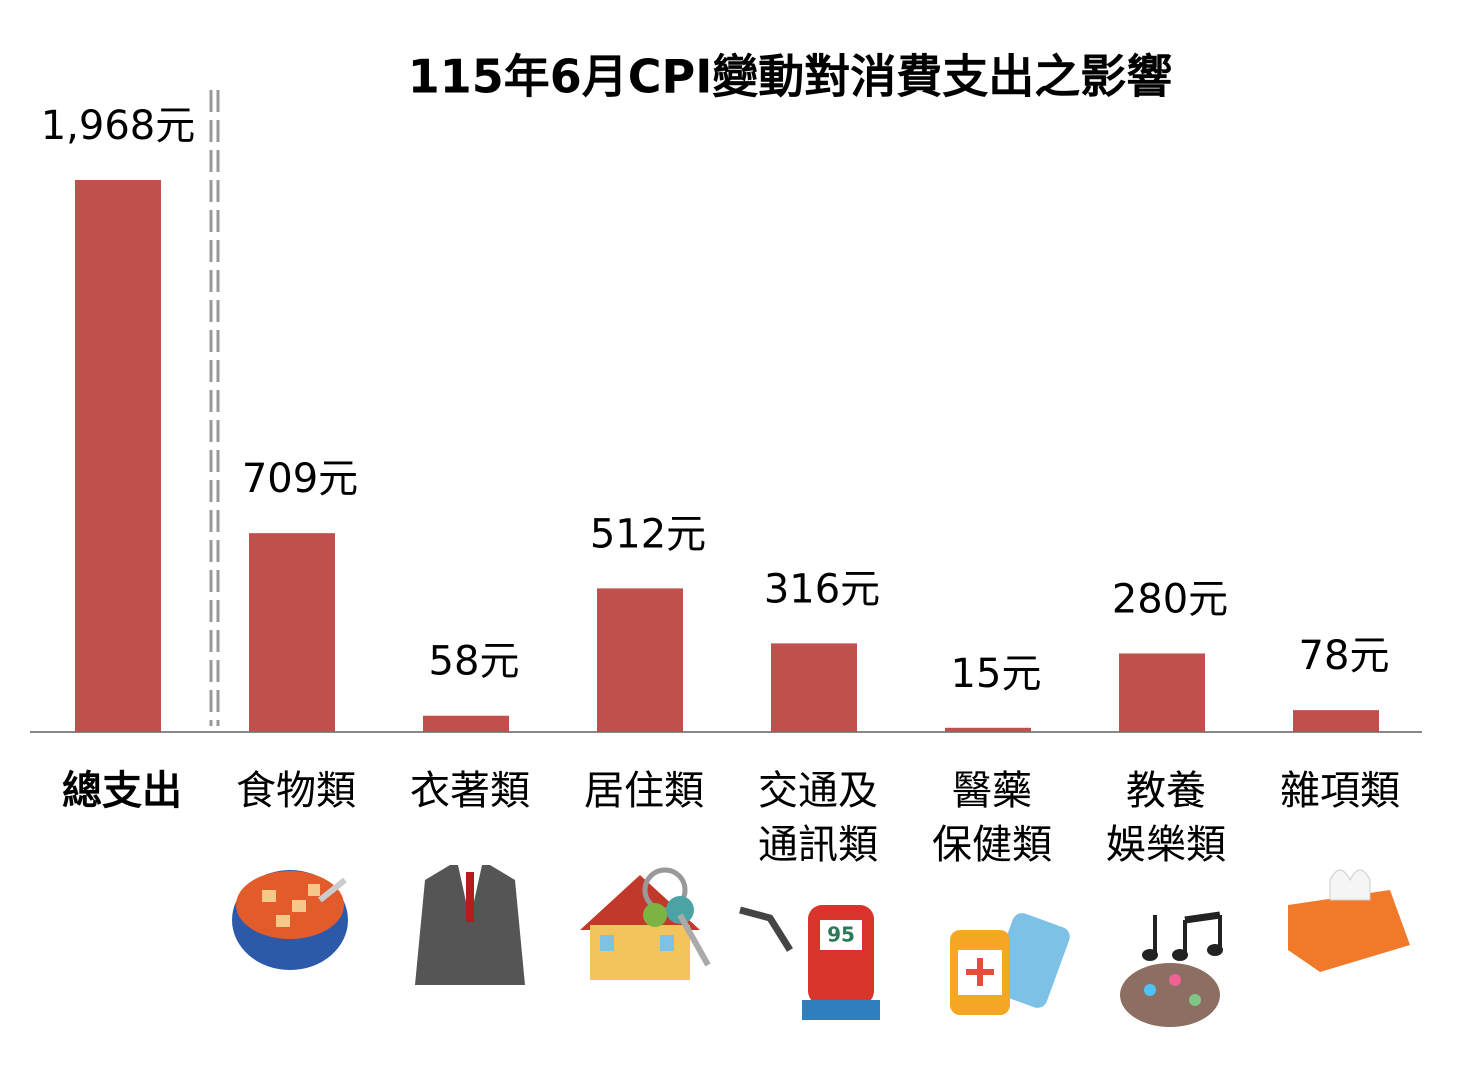  I want to click on x-tick-label: 食物類, so click(296, 791).